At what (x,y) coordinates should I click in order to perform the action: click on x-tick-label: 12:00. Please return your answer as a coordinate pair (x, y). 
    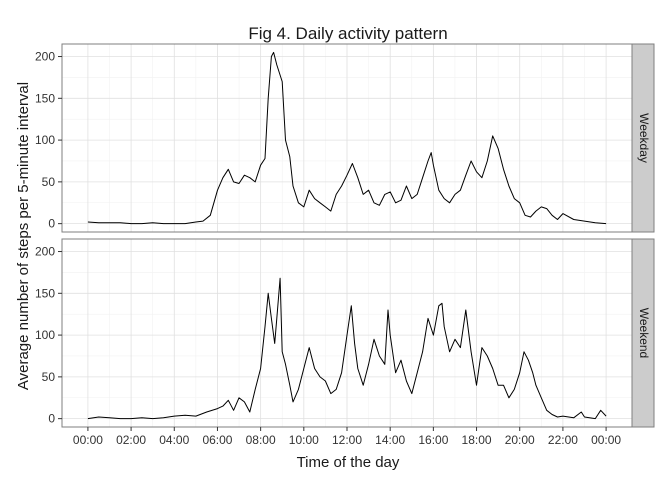
    Looking at the image, I should click on (347, 440).